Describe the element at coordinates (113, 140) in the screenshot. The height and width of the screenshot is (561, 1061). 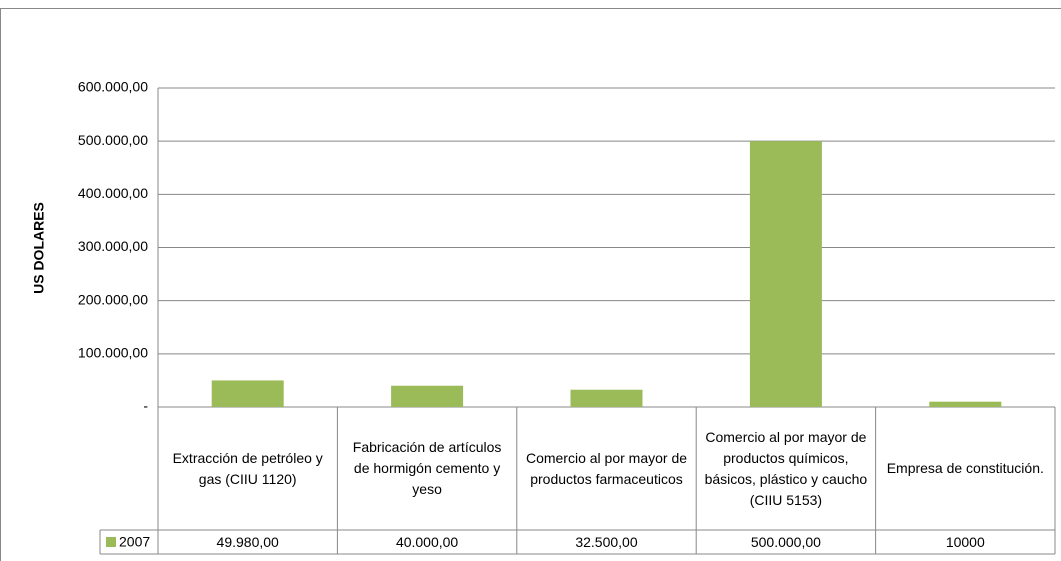
I see `y-tick-label: 500.000,00` at that location.